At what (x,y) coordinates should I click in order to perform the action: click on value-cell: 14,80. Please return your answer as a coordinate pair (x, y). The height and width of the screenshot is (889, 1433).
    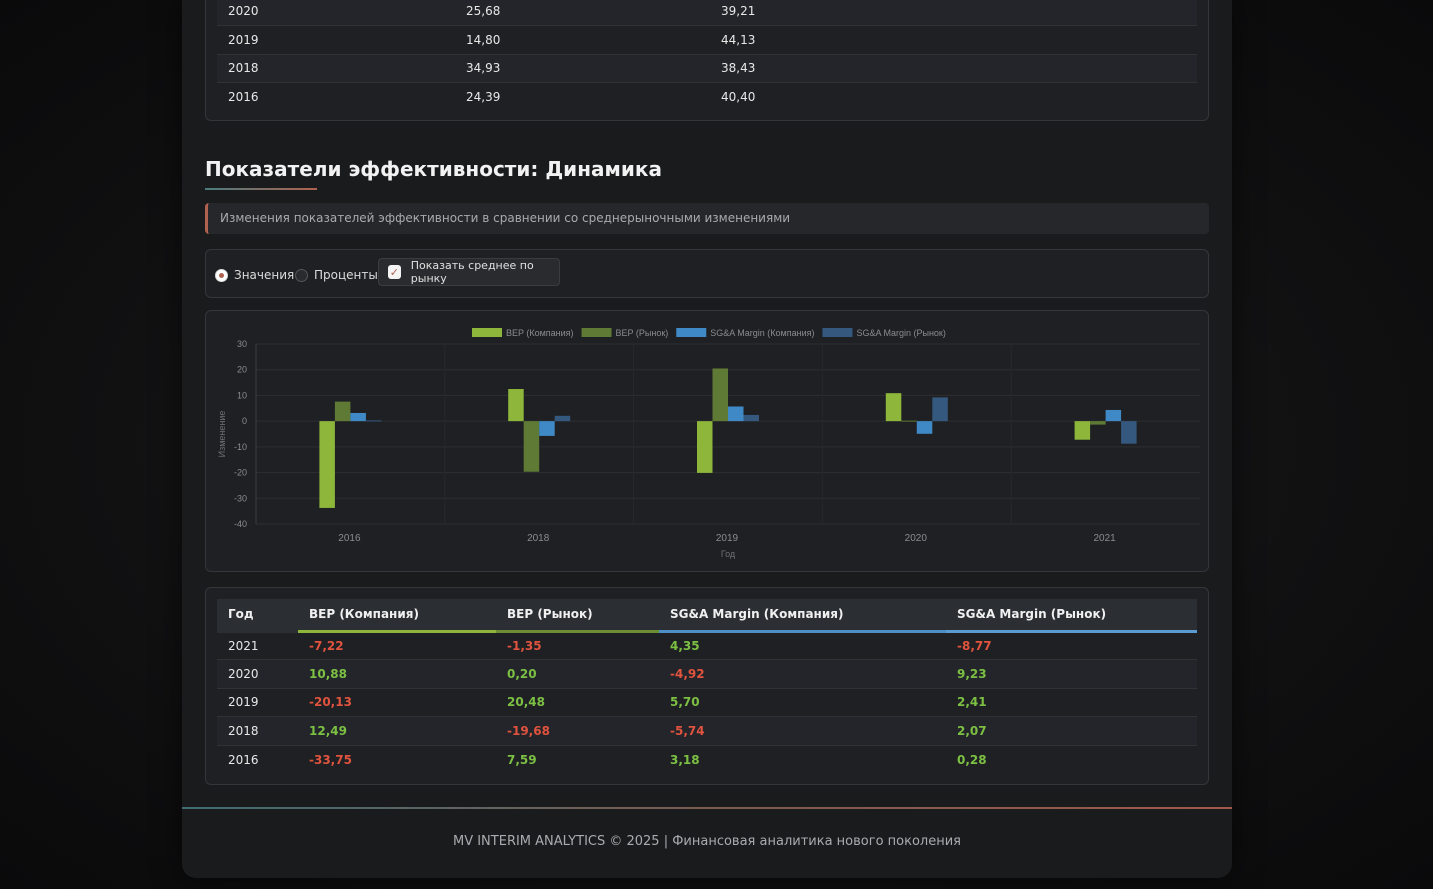
    Looking at the image, I should click on (483, 39).